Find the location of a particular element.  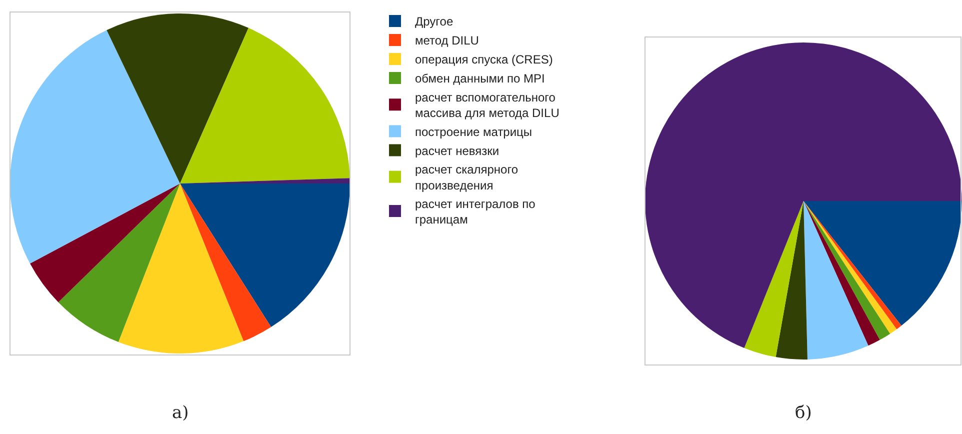

legend-label: построение матрицы is located at coordinates (473, 131).